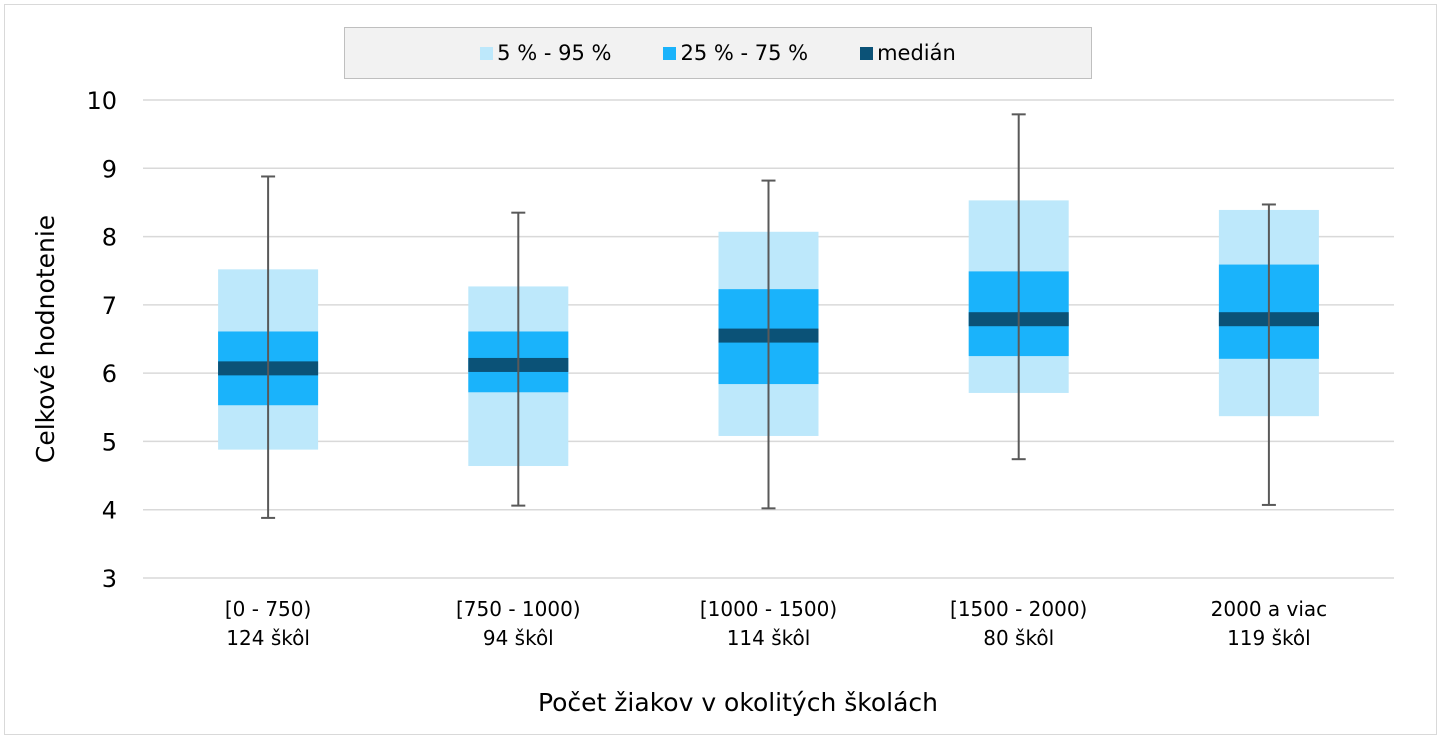  I want to click on y-tick-label: 8, so click(109, 238).